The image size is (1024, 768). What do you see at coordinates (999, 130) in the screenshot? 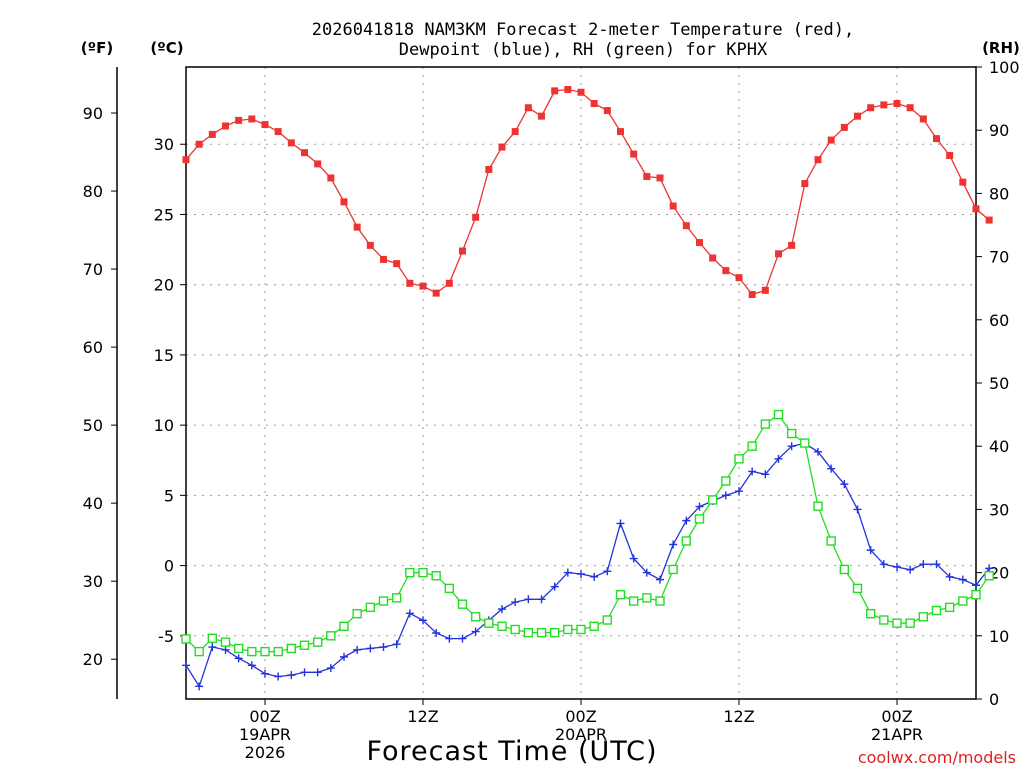
I see `rh-tick-label: 90` at bounding box center [999, 130].